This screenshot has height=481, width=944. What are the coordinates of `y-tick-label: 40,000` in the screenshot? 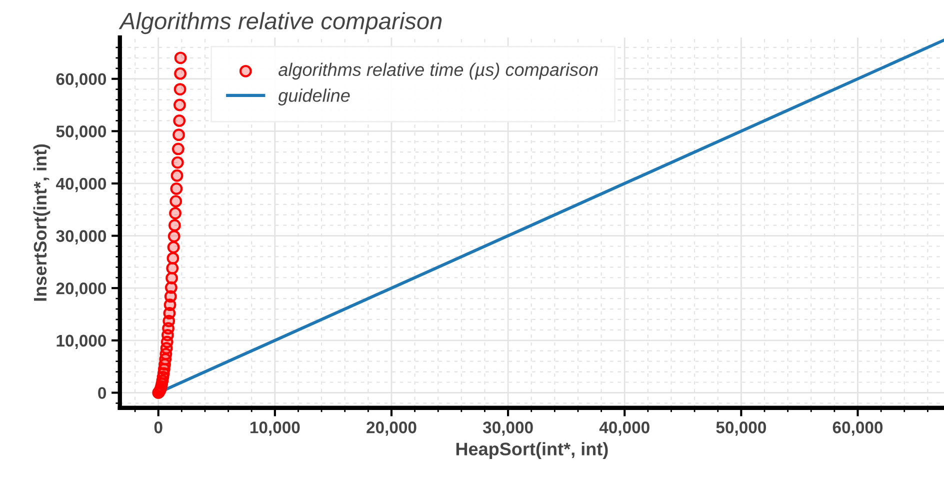 It's located at (81, 185).